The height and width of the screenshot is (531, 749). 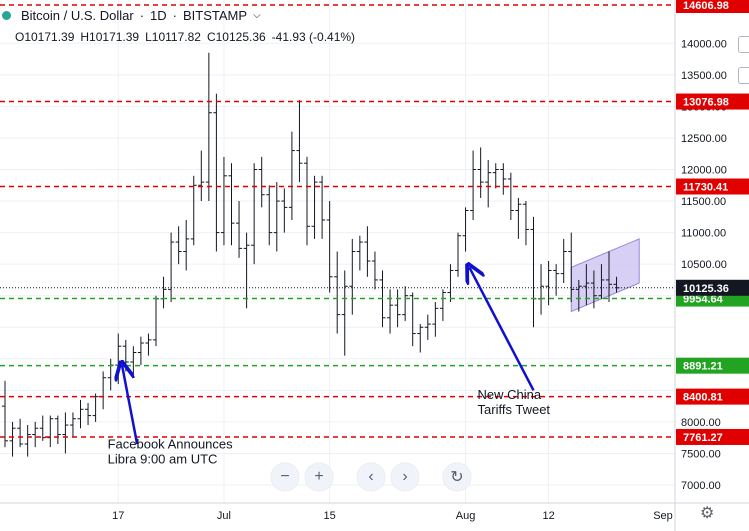 I want to click on scroll-back-button: ‹, so click(x=371, y=477).